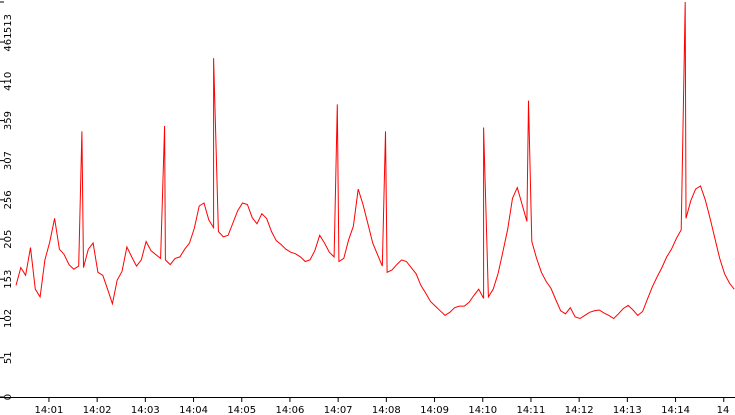 The image size is (735, 415). What do you see at coordinates (8, 279) in the screenshot?
I see `y-tick-label: 153` at bounding box center [8, 279].